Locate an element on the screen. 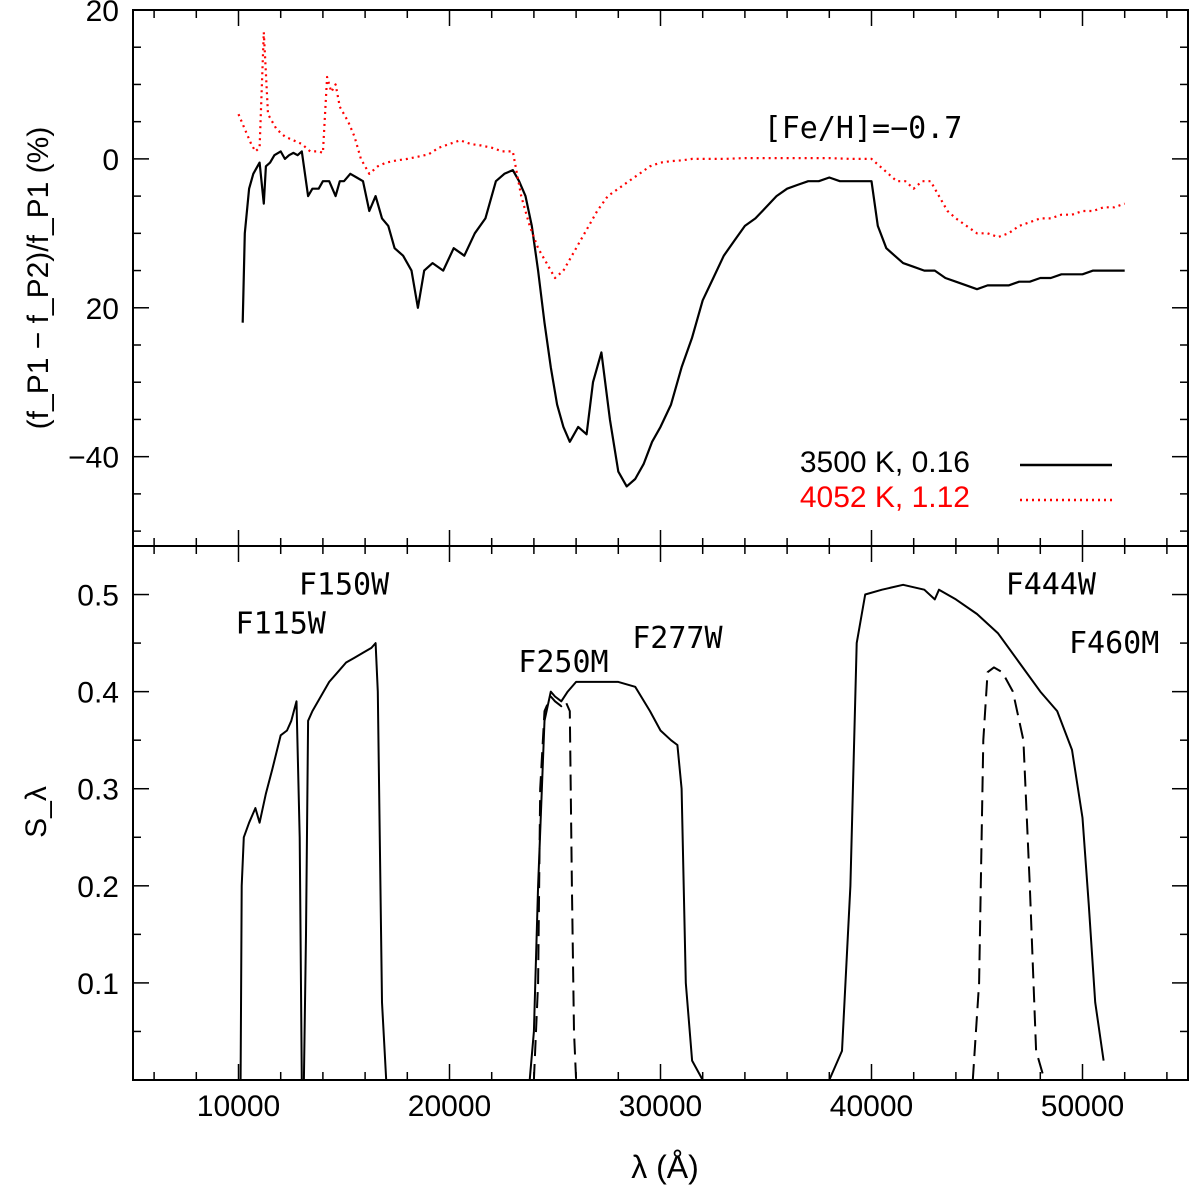  top-y-axis-label: (f_P1 − f_P2)/f_P1 (%) is located at coordinates (38, 278).